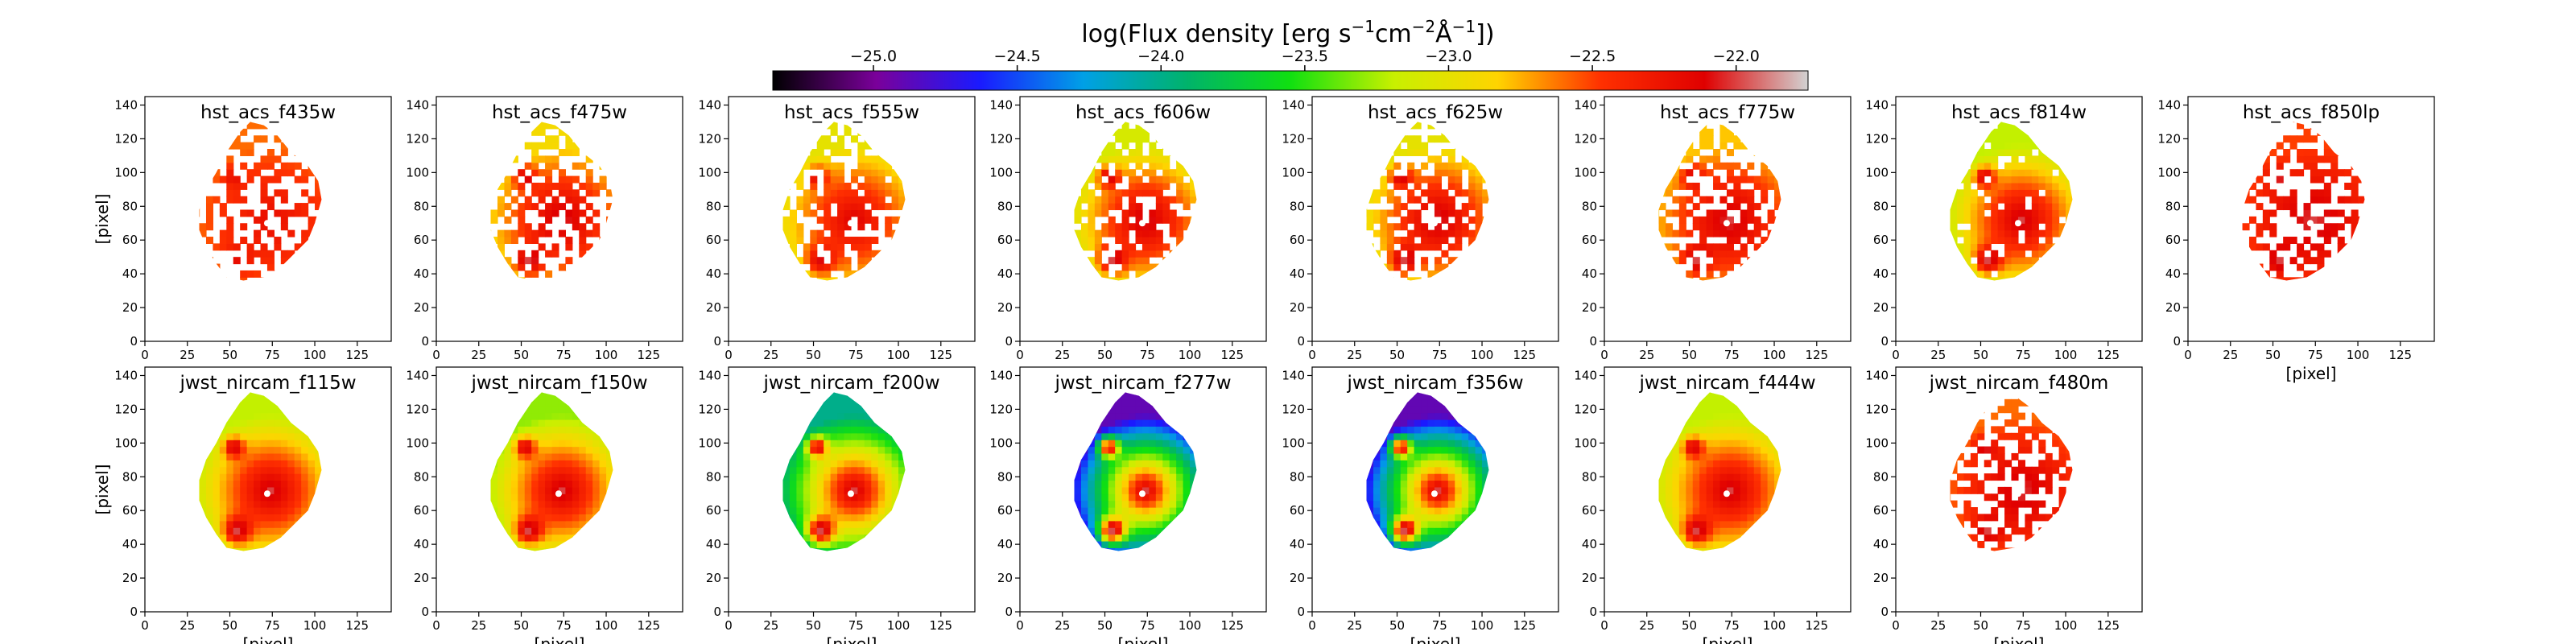  Describe the element at coordinates (1589, 307) in the screenshot. I see `y-tick-label: 20` at that location.